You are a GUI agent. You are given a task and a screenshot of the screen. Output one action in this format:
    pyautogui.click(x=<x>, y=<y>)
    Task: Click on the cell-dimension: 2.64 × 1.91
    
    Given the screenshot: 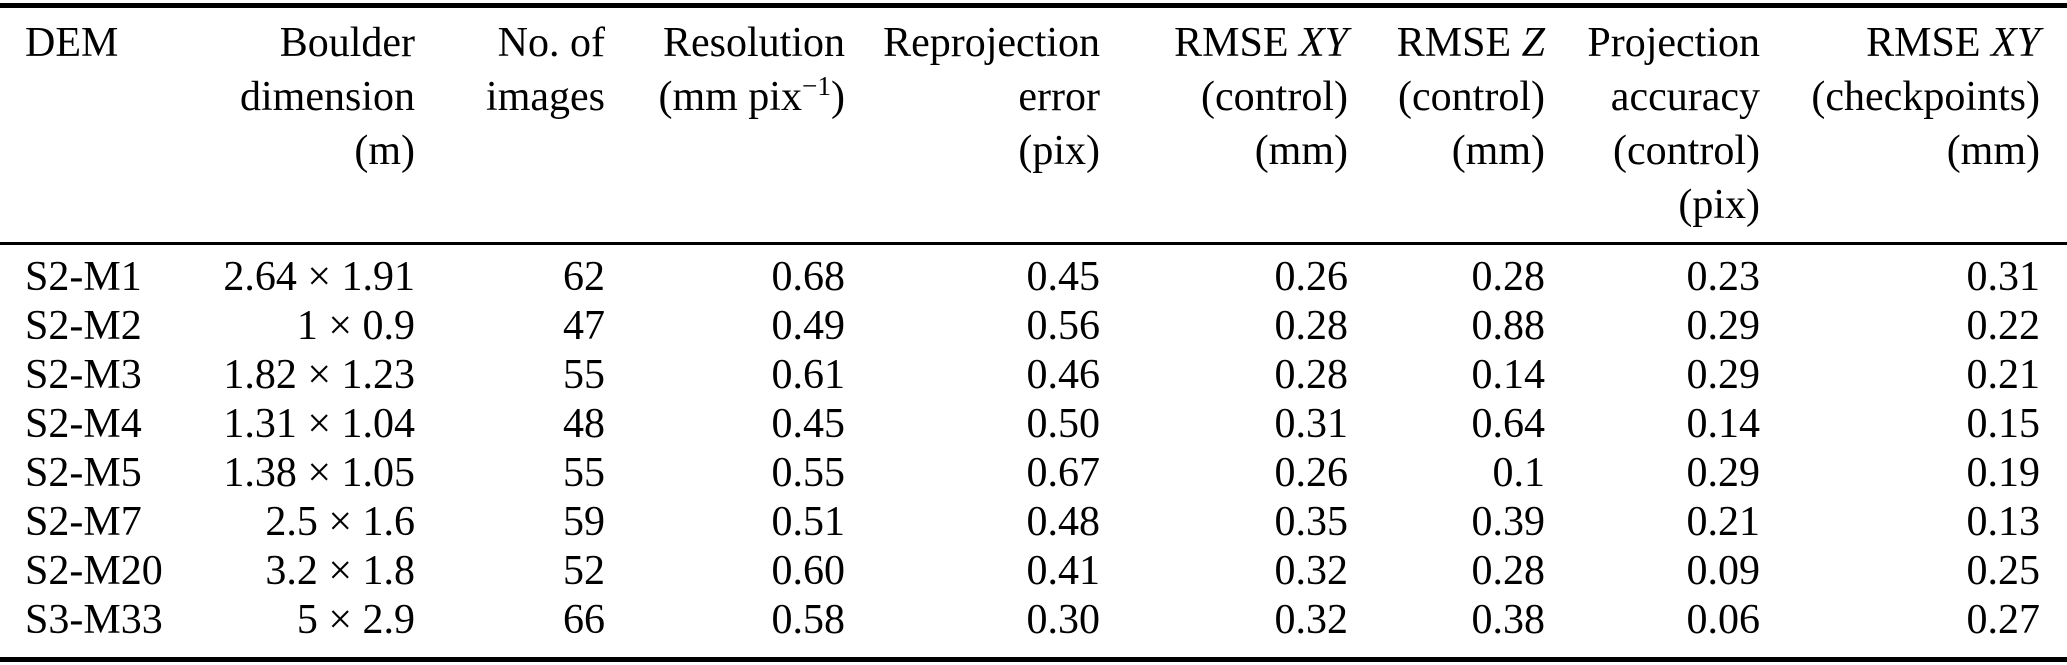 What is the action you would take?
    pyautogui.click(x=319, y=277)
    